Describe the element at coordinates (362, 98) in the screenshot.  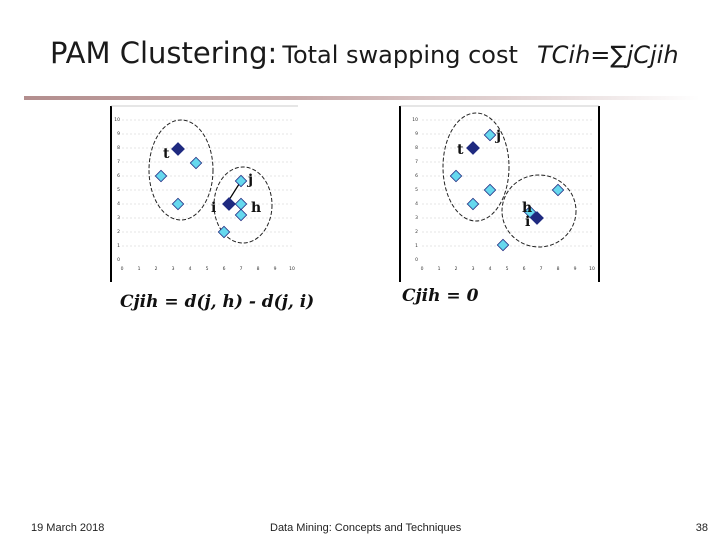
I see `title-divider` at that location.